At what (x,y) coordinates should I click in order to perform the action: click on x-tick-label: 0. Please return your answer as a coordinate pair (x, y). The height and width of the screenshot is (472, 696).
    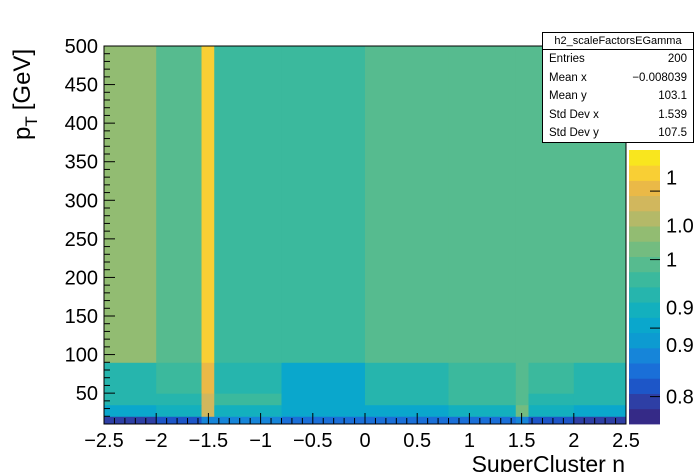
    Looking at the image, I should click on (364, 441).